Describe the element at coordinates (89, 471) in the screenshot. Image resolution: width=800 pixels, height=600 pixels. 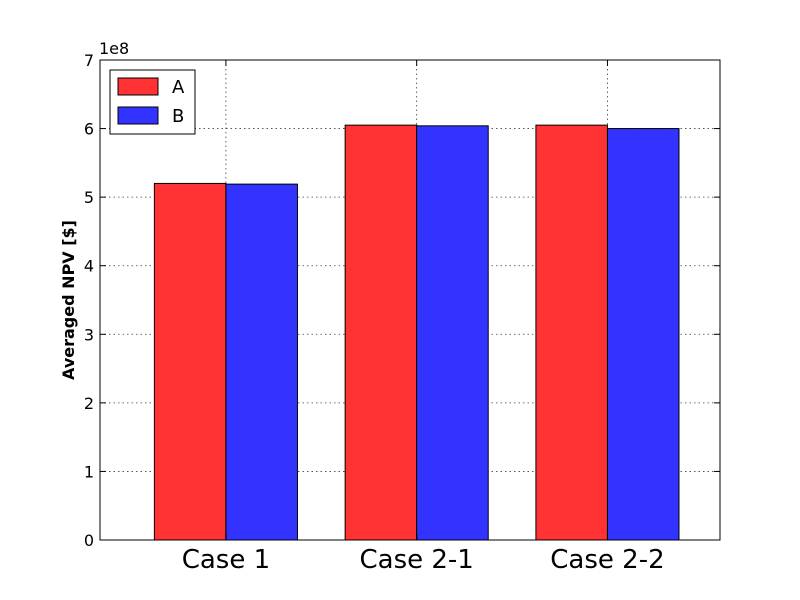
I see `y-tick-label: 1` at that location.